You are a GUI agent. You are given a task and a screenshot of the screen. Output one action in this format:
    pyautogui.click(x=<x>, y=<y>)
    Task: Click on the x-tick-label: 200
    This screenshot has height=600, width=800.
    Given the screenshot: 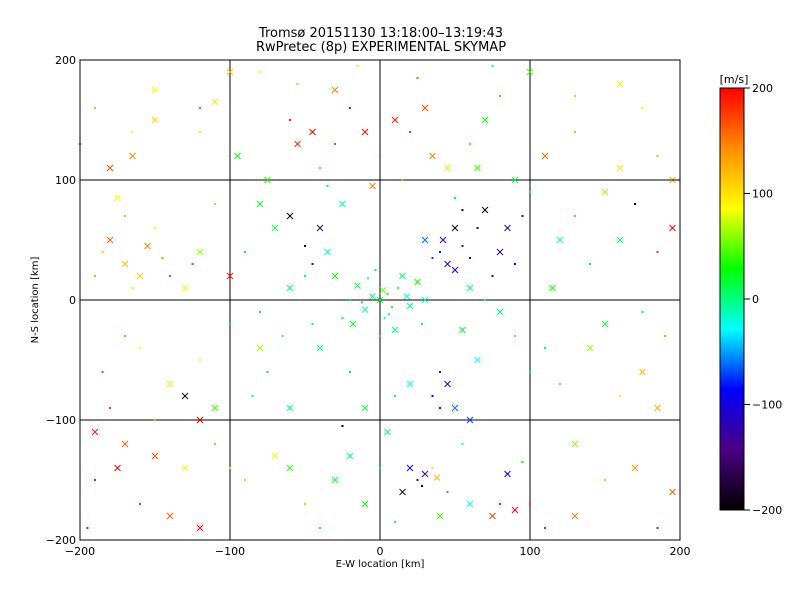 What is the action you would take?
    pyautogui.click(x=680, y=551)
    